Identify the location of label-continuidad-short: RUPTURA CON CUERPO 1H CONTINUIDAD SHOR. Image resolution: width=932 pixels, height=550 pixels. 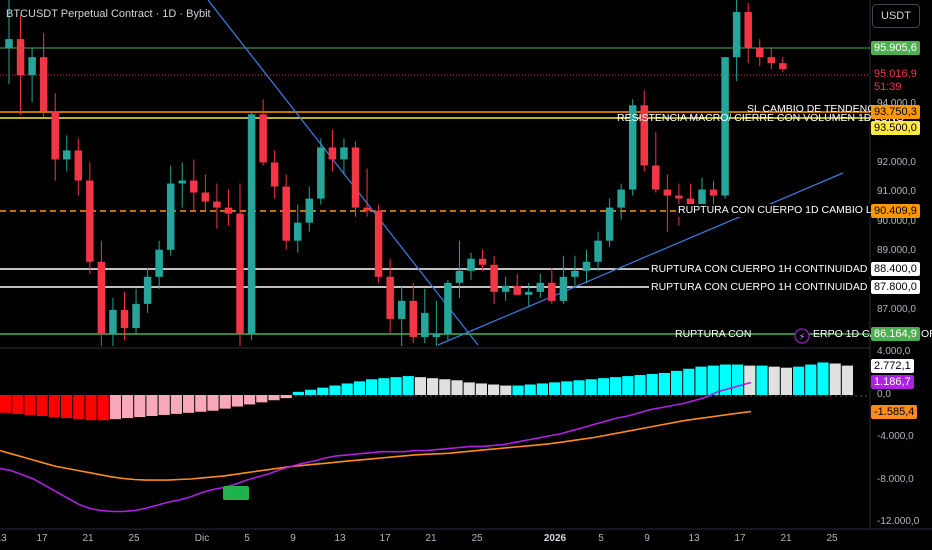
(776, 287).